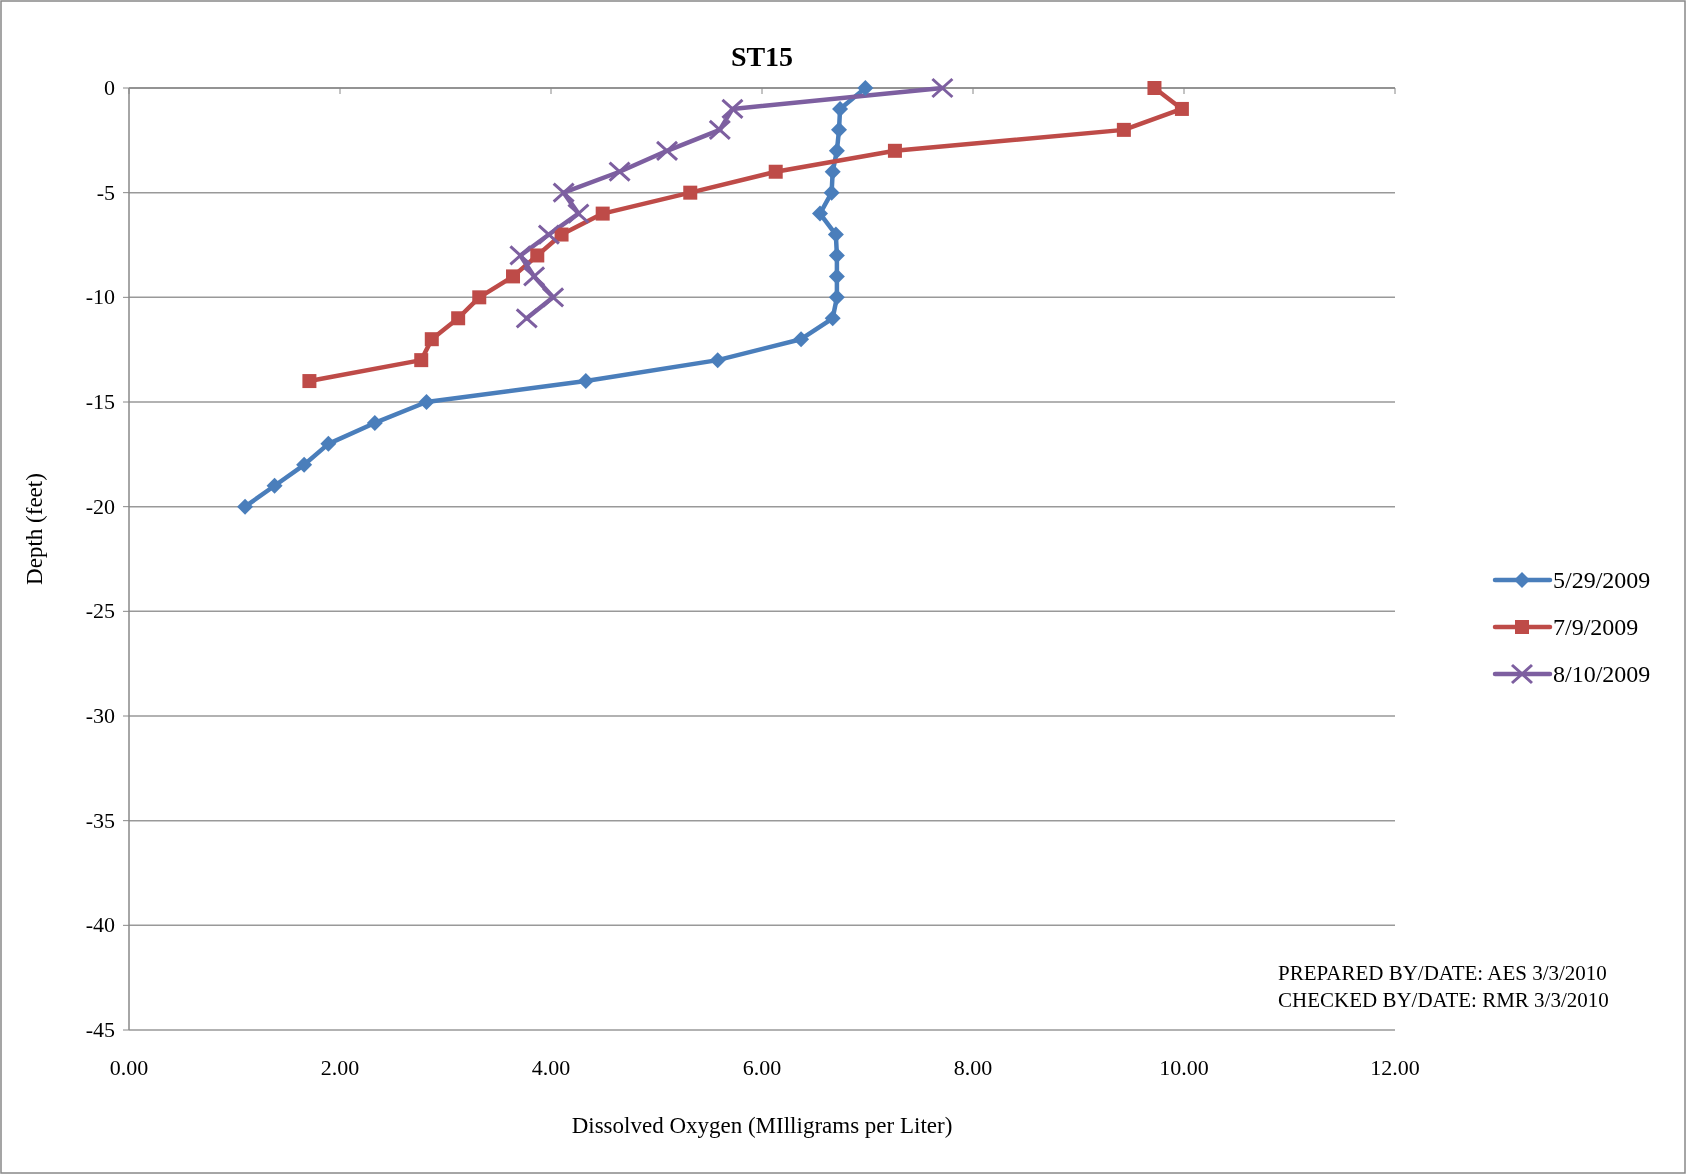 The width and height of the screenshot is (1686, 1174). Describe the element at coordinates (129, 1067) in the screenshot. I see `x-tick-label: 0.00` at that location.